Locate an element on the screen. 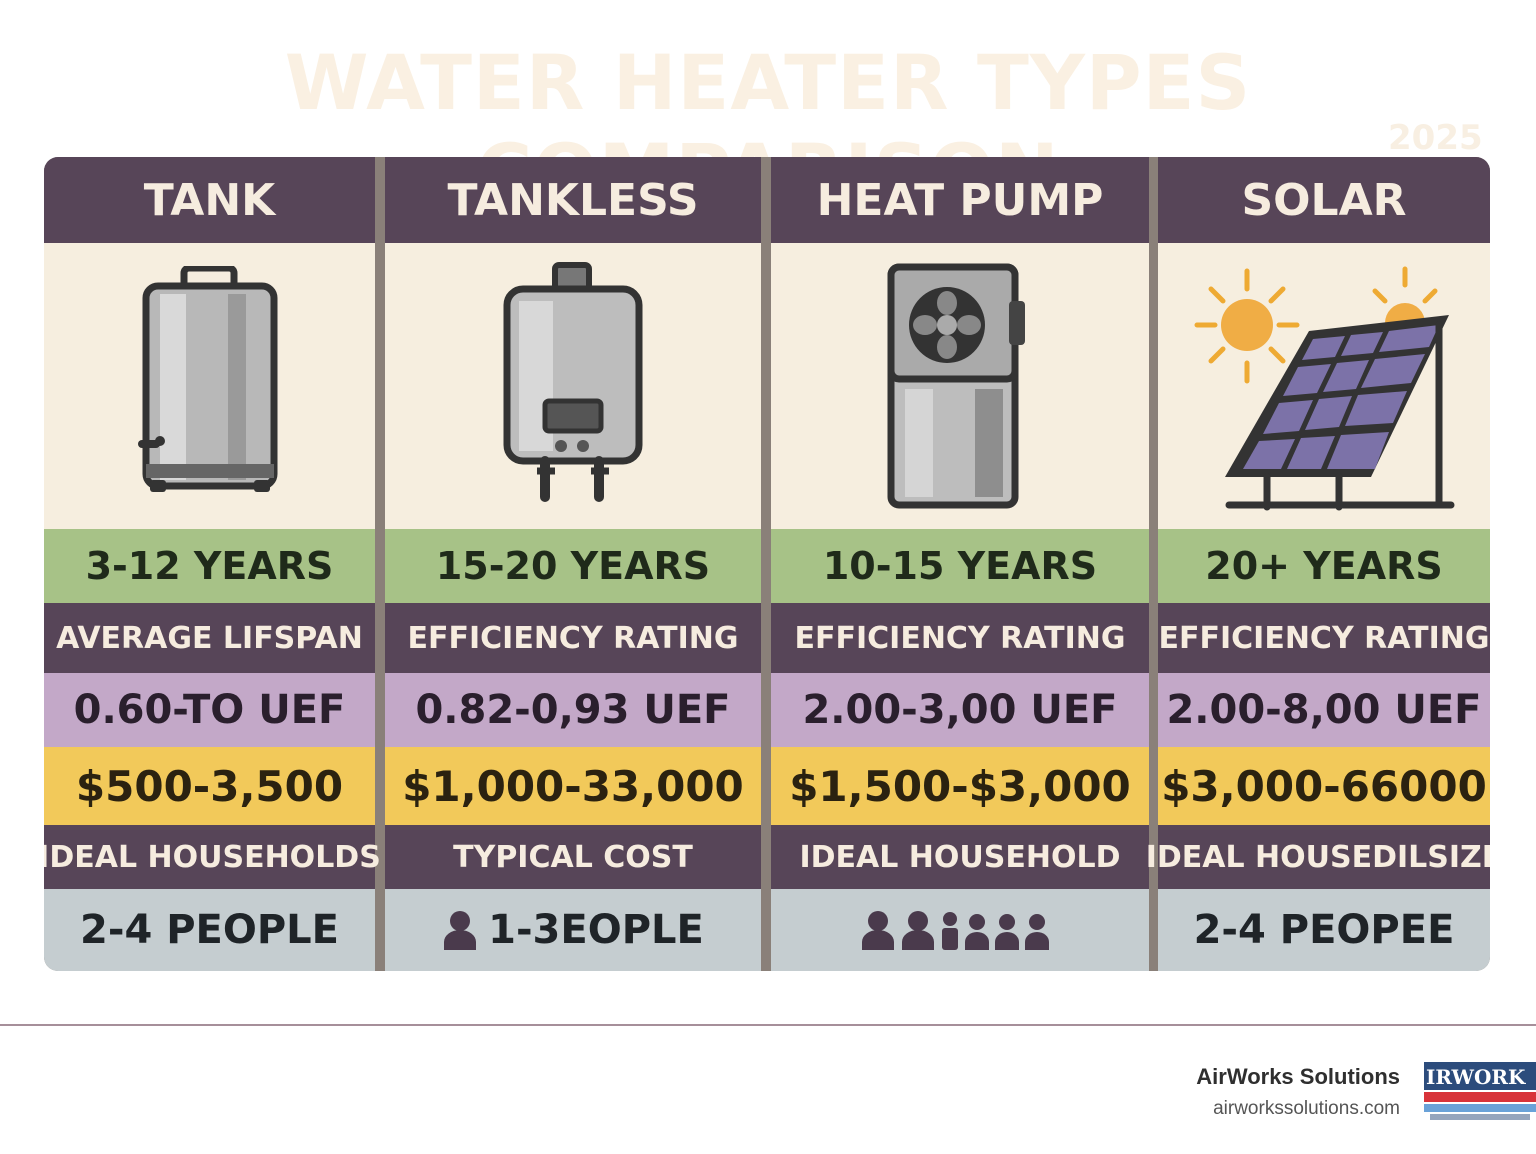 This screenshot has width=1536, height=1154. brand-name: AirWorks Solutions is located at coordinates (1298, 1076).